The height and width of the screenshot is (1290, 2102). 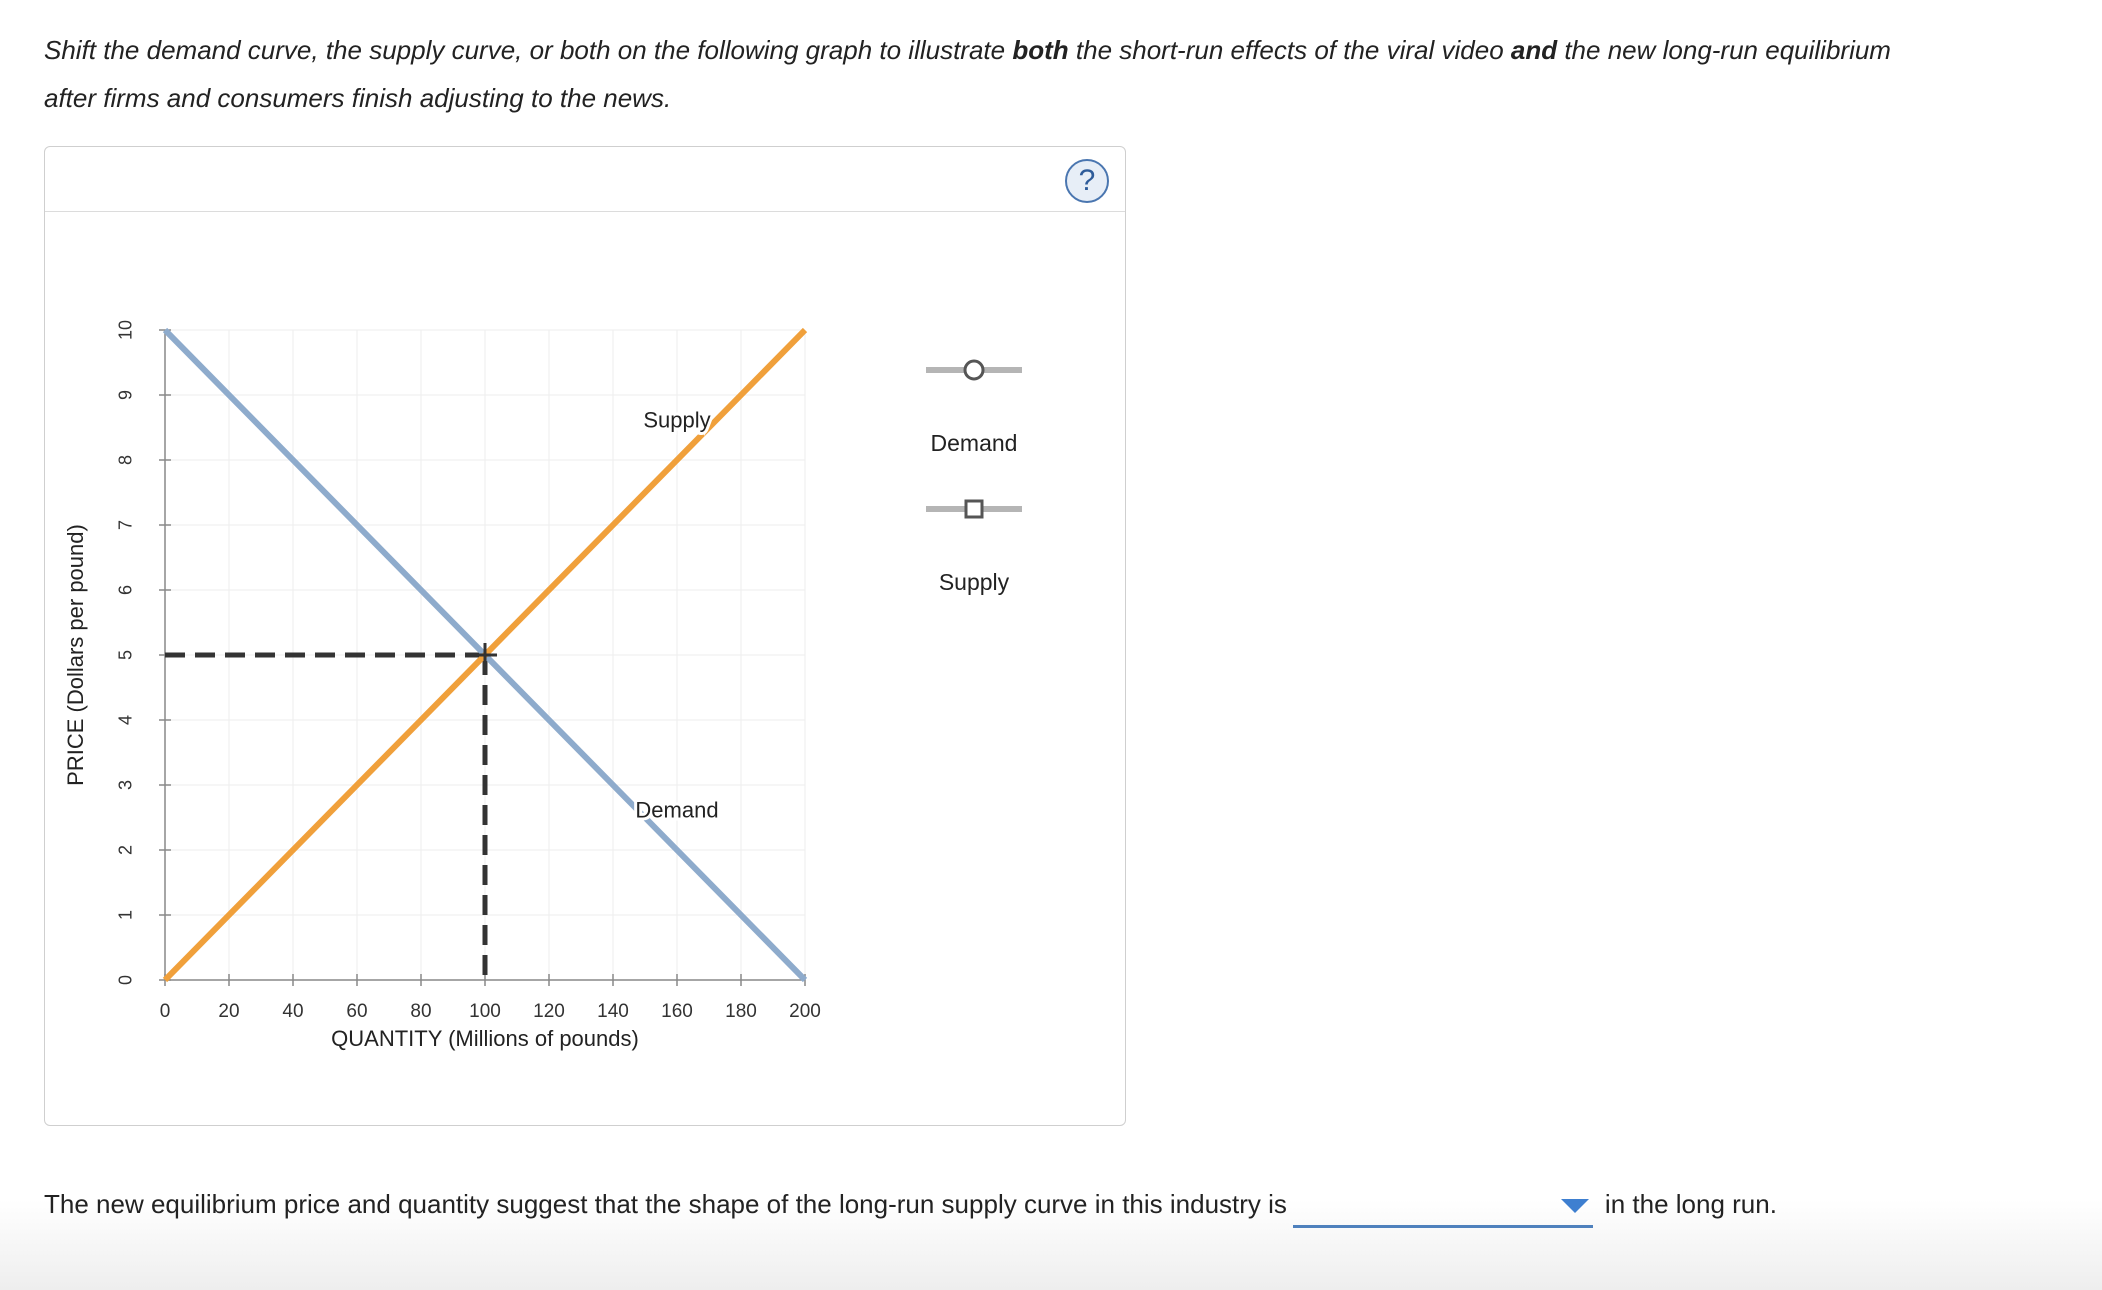 What do you see at coordinates (420, 1011) in the screenshot?
I see `x-tick-label: 80` at bounding box center [420, 1011].